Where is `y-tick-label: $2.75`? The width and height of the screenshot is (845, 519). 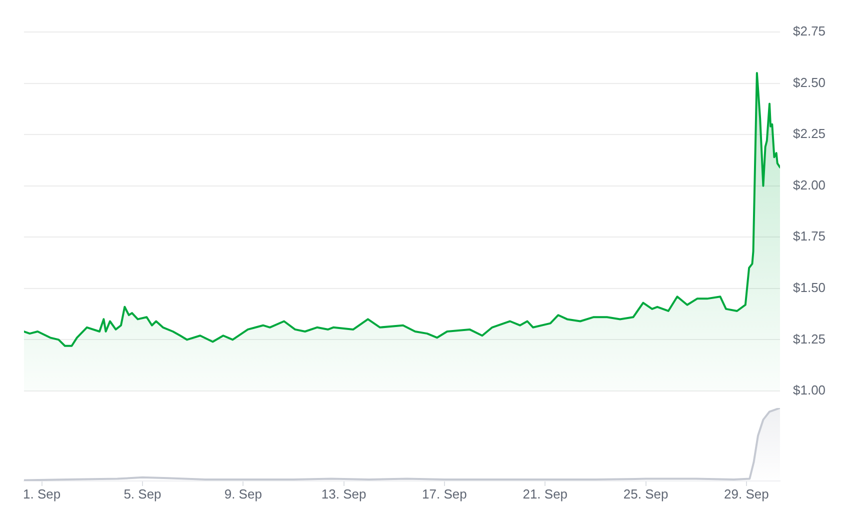 y-tick-label: $2.75 is located at coordinates (809, 31).